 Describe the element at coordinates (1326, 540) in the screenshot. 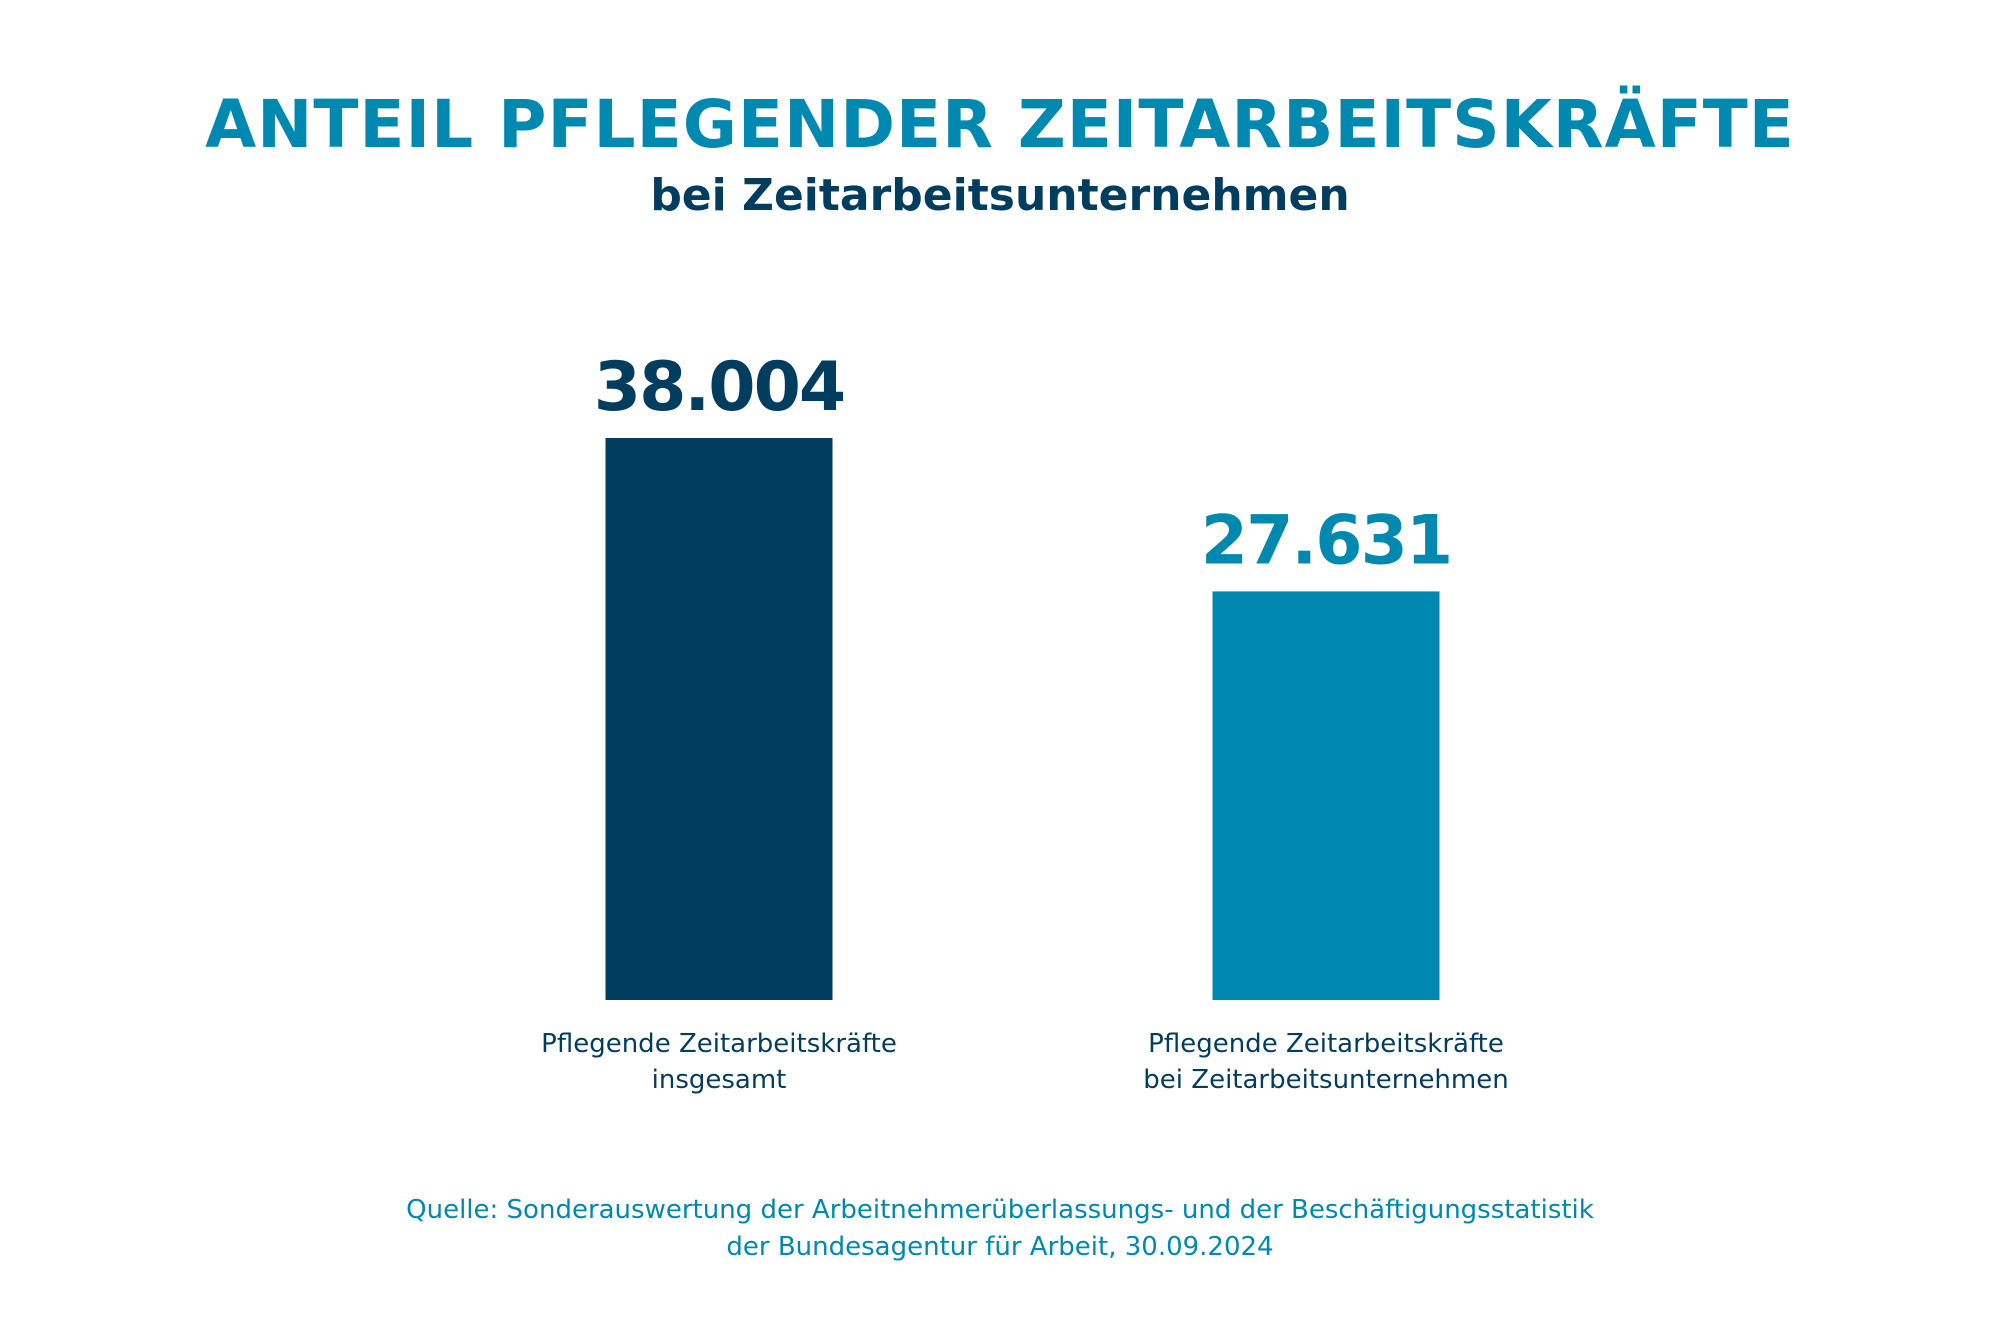

I see `value-label-2: 27.631` at that location.